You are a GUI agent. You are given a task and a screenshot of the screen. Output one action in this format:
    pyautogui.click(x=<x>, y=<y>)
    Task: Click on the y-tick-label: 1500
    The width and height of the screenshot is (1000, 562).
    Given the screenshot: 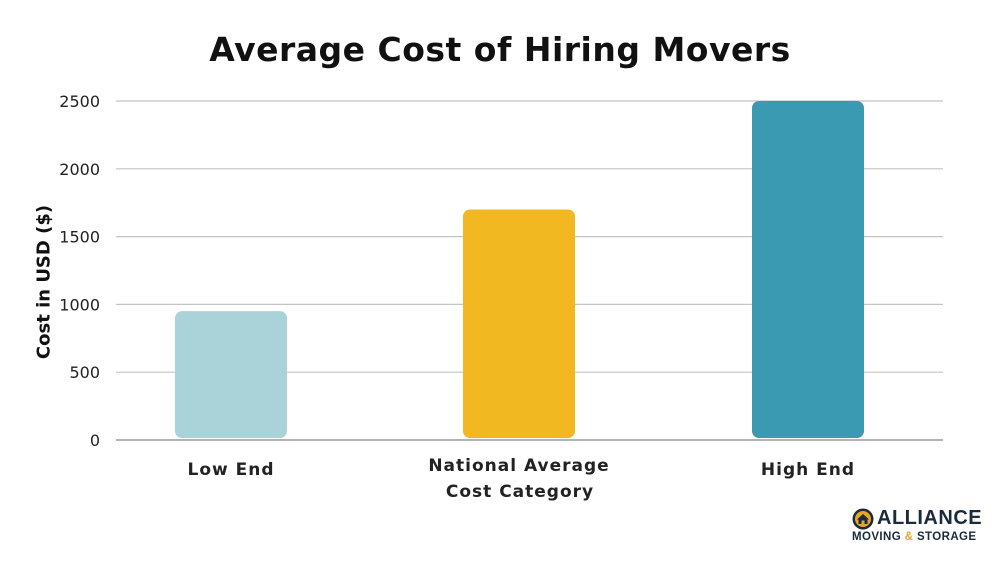 What is the action you would take?
    pyautogui.click(x=79, y=237)
    